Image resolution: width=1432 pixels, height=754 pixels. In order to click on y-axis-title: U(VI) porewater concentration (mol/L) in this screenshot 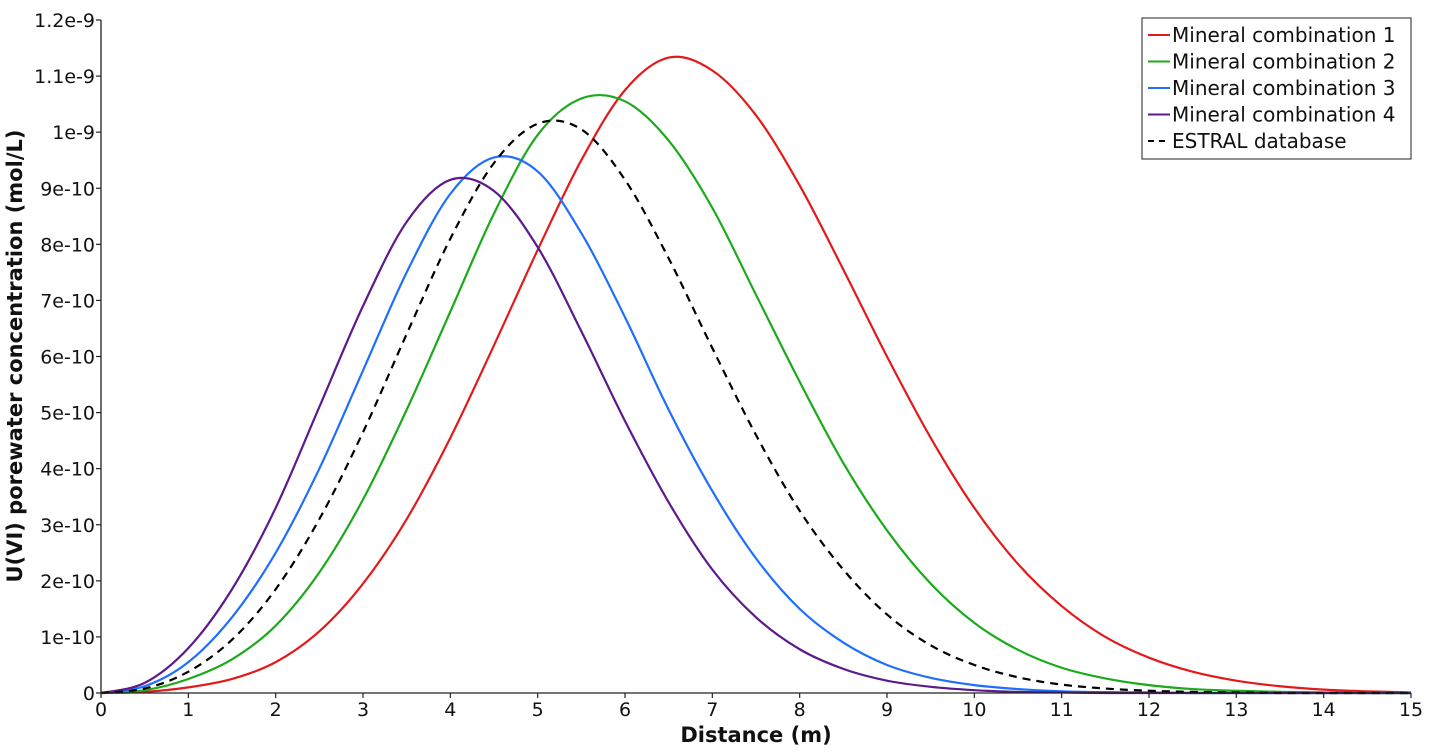, I will do `click(15, 356)`.